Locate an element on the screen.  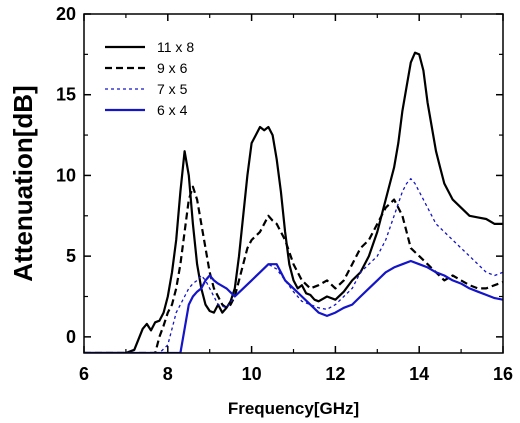
legend-label-4: 6 x 4 is located at coordinates (172, 110).